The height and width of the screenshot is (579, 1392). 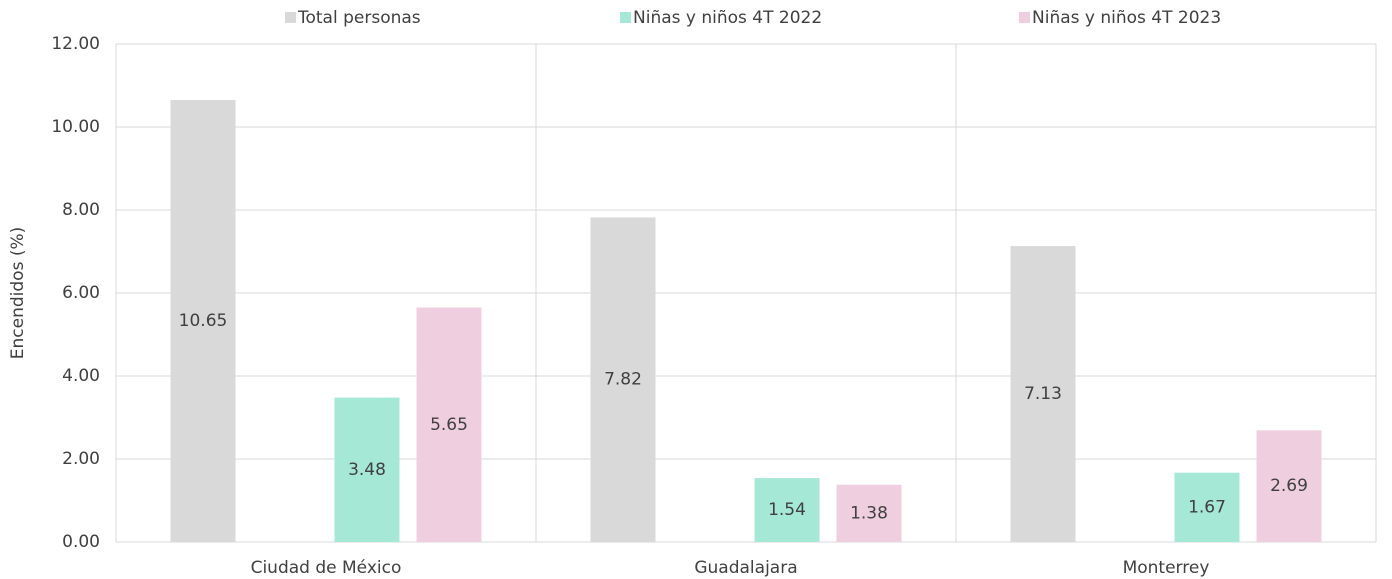 What do you see at coordinates (1166, 568) in the screenshot?
I see `x-tick-label: Monterrey` at bounding box center [1166, 568].